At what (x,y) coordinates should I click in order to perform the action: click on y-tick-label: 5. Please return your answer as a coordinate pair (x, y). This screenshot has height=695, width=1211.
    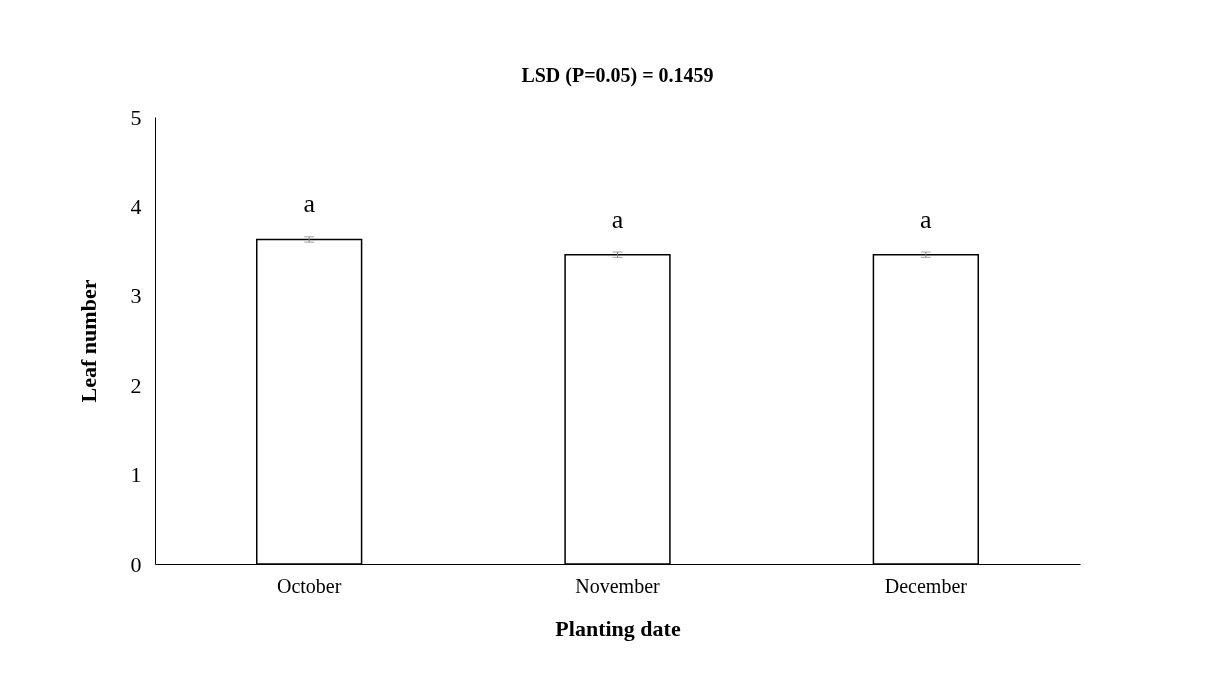
    Looking at the image, I should click on (136, 117).